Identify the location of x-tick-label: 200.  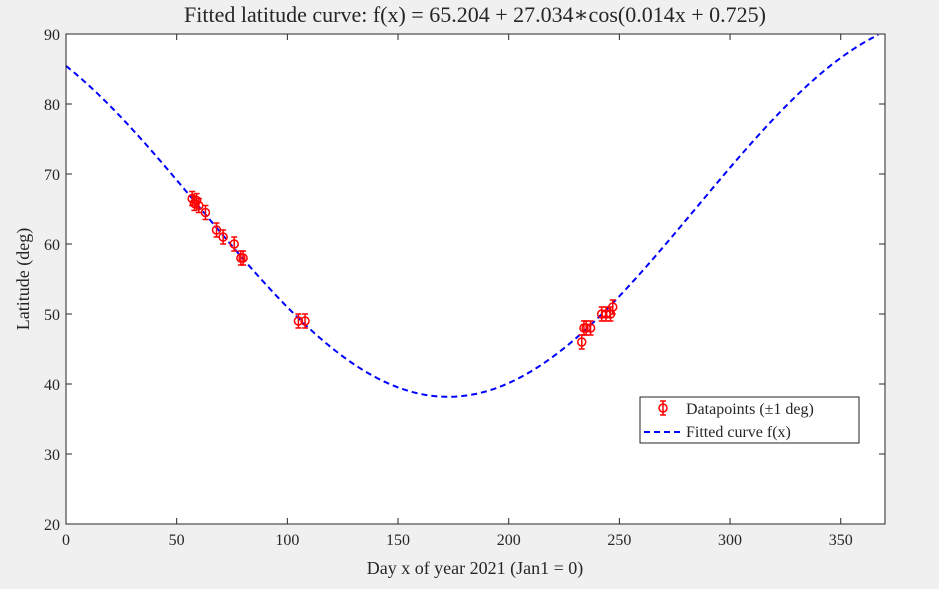
(509, 540).